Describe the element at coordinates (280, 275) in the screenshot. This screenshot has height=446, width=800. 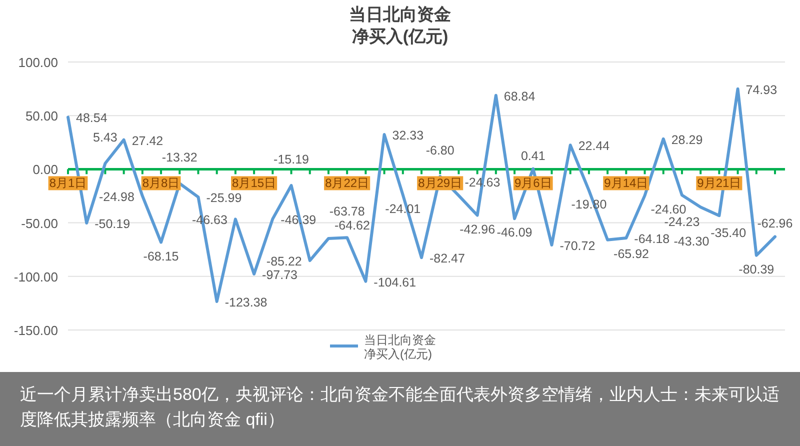
I see `data-label: -97.73` at that location.